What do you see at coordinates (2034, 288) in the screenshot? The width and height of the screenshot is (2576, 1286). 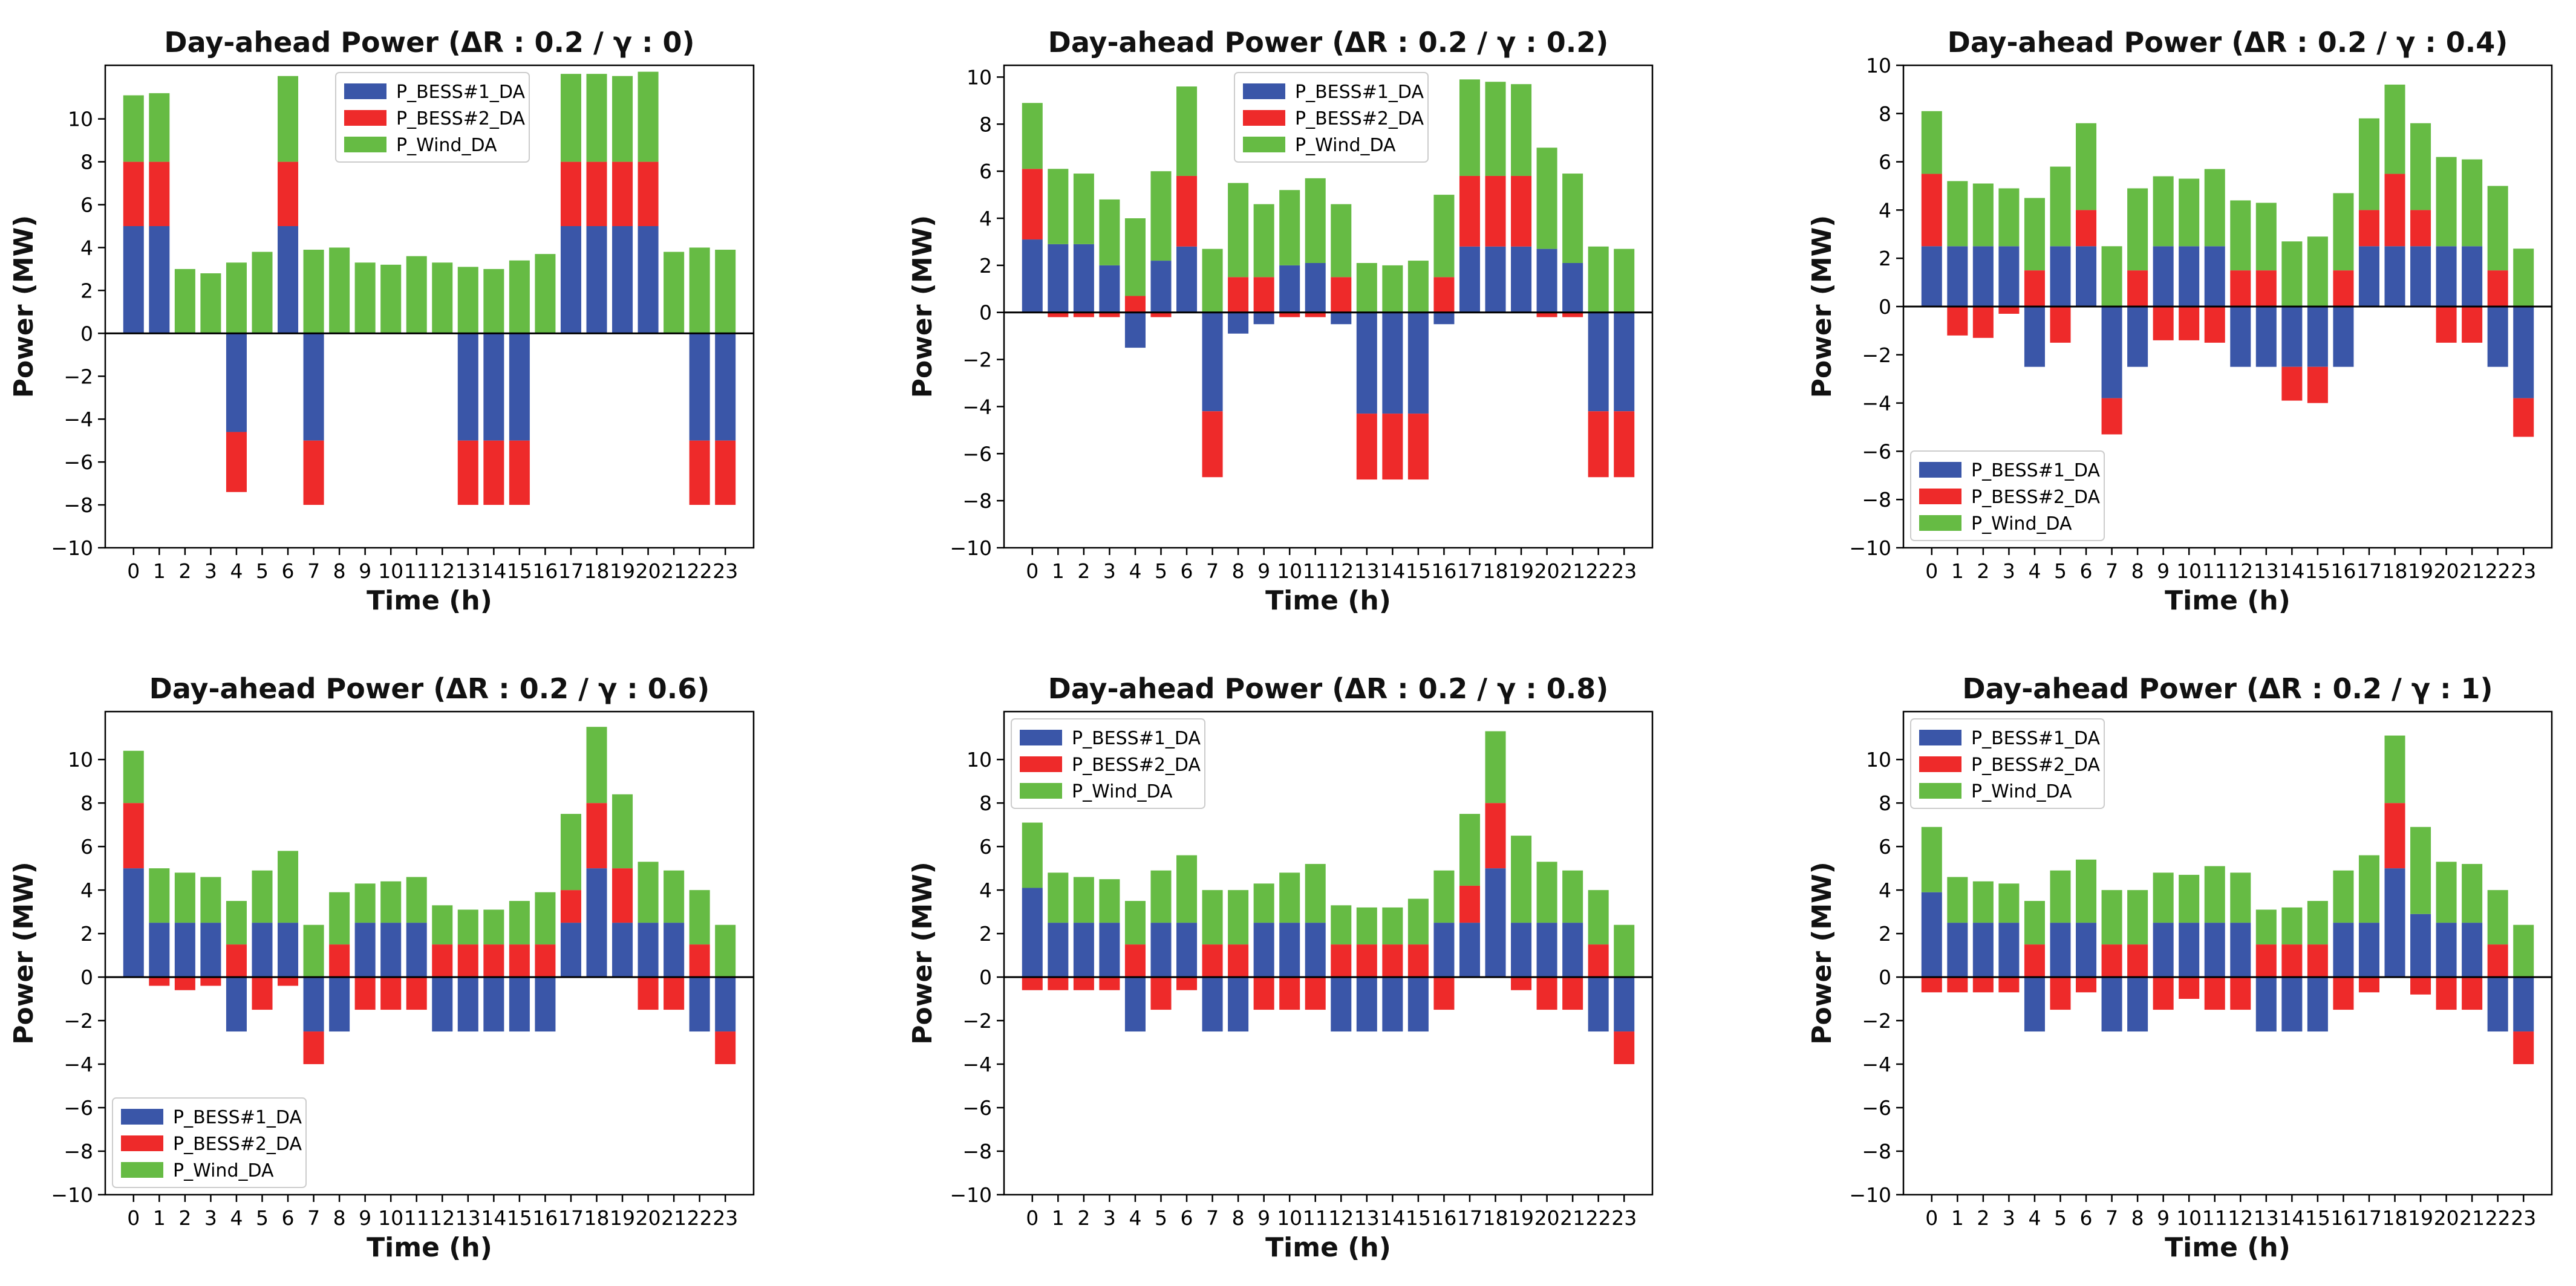 I see `bar-p-bess-2-da-h4` at bounding box center [2034, 288].